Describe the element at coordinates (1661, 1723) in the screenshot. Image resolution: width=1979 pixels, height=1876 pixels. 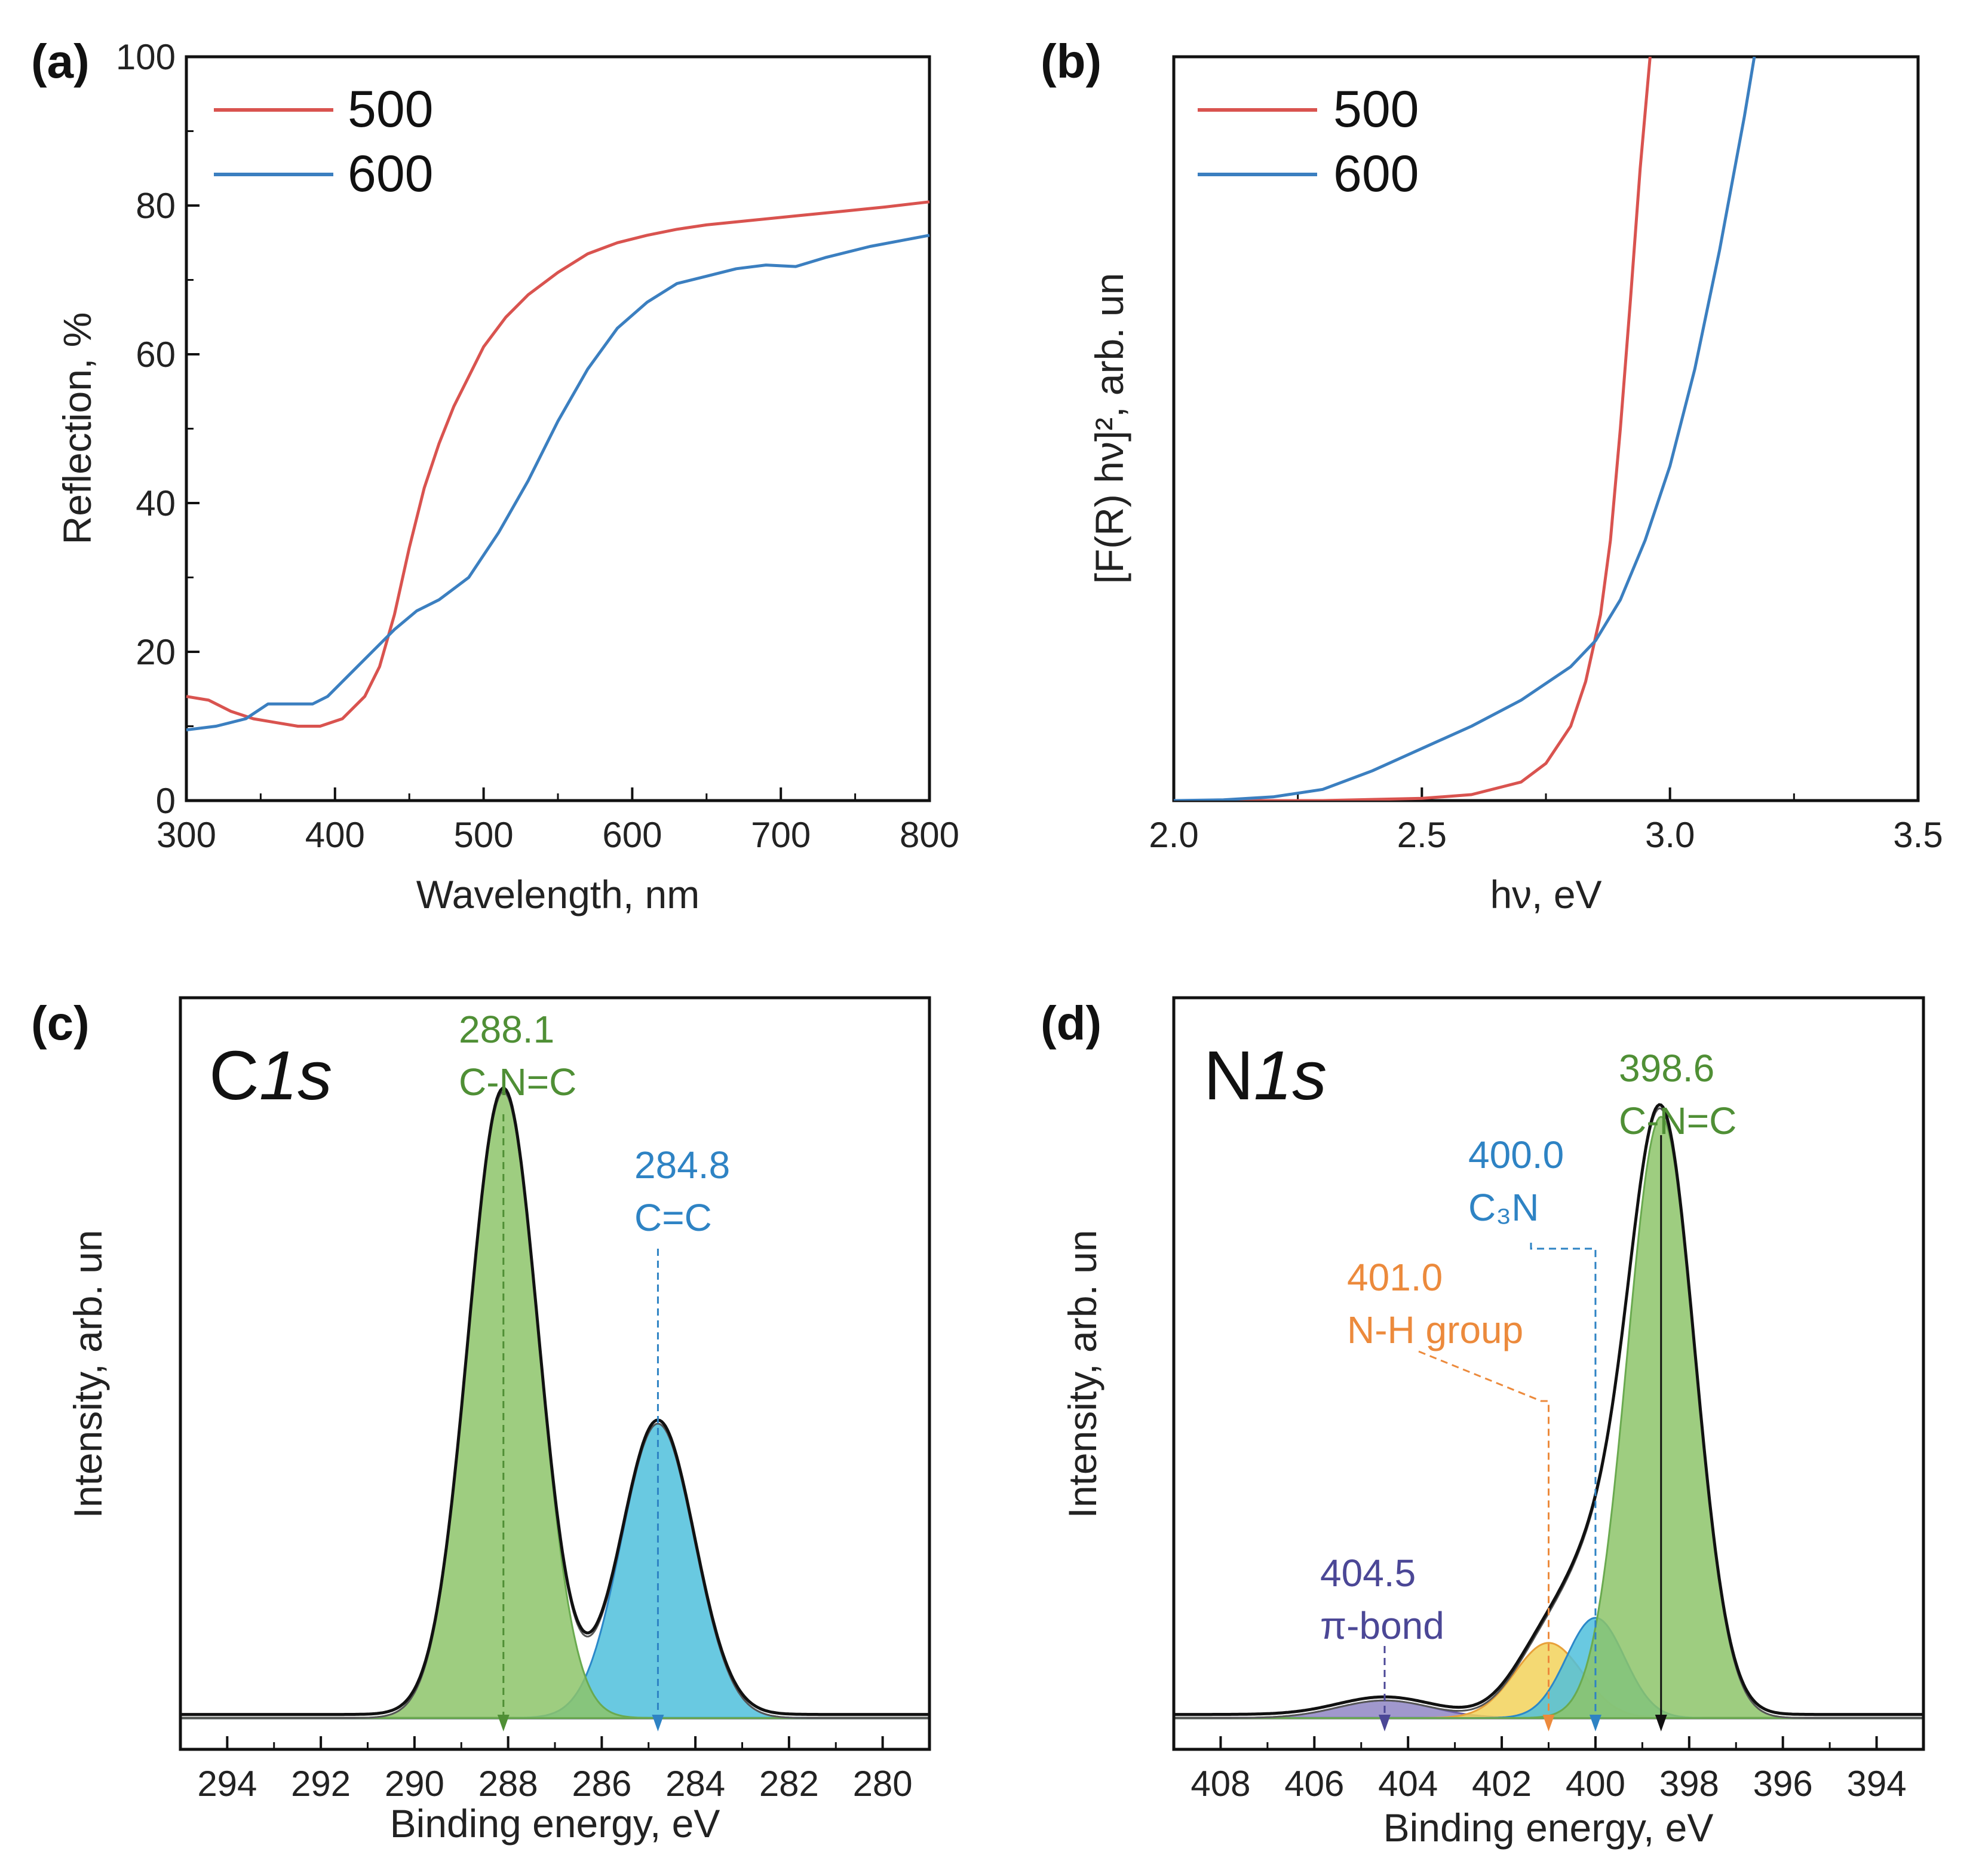
I see `peak-marker-arrow-398.6` at that location.